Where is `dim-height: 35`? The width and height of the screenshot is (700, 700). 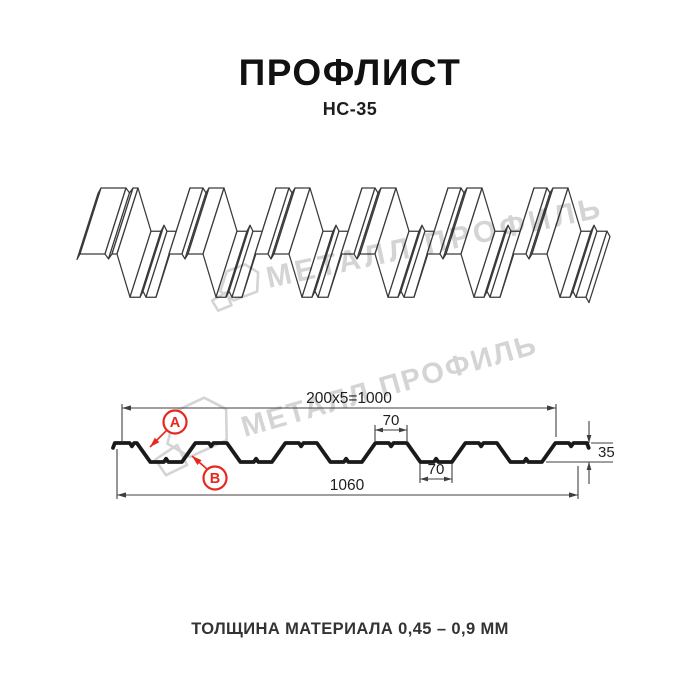 dim-height: 35 is located at coordinates (606, 452).